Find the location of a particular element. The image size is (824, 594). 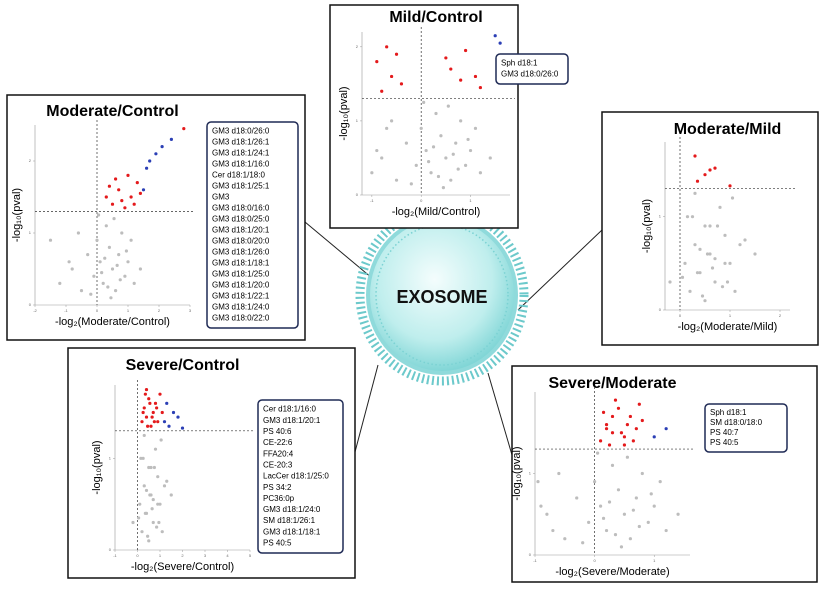

panel-title: Moderate/Control is located at coordinates (112, 111).